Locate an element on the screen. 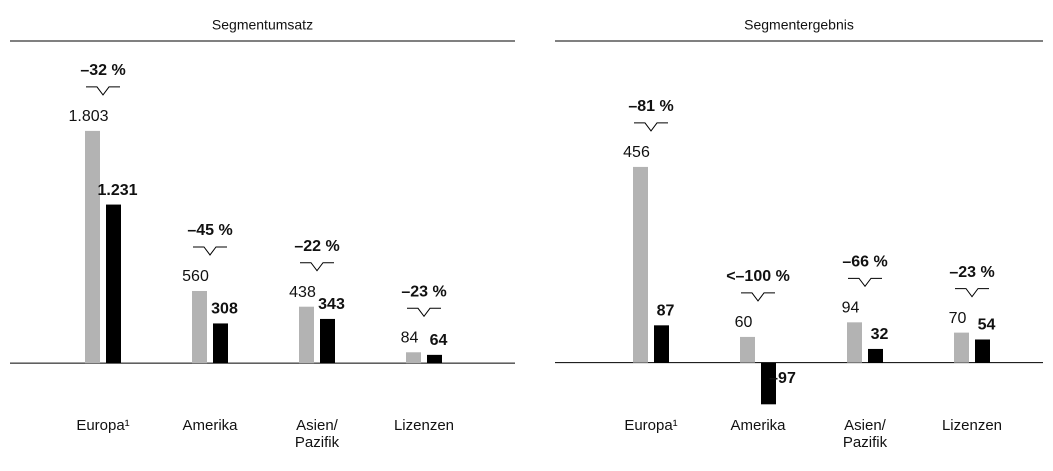 The image size is (1053, 471). value-label: 70 is located at coordinates (958, 318).